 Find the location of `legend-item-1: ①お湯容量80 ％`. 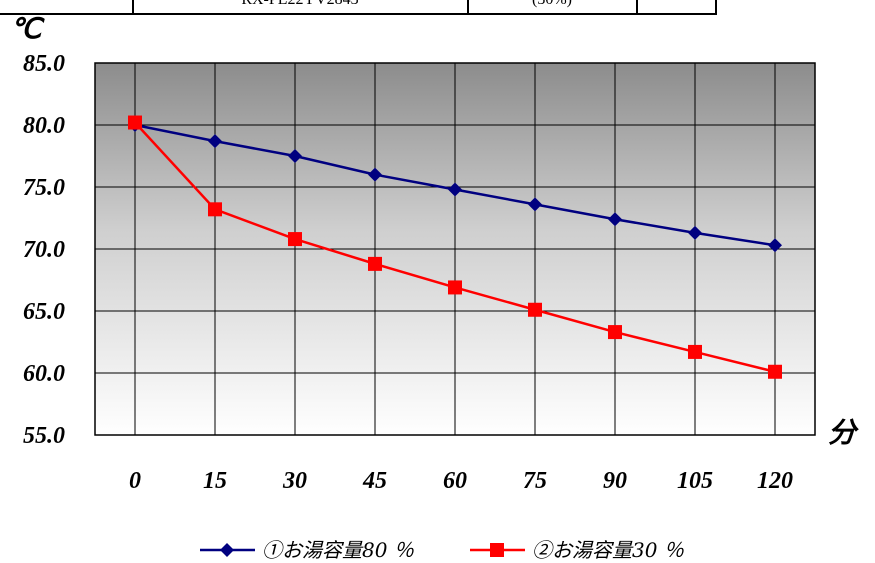

legend-item-1: ①お湯容量80 ％ is located at coordinates (307, 550).